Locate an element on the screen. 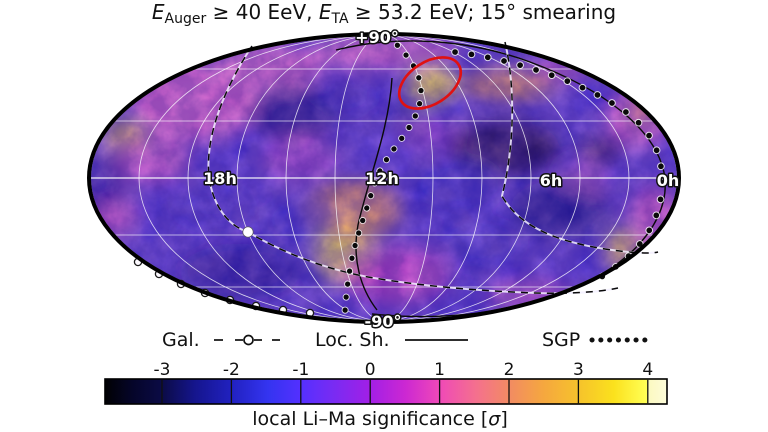  legend-label-galactic: Gal. is located at coordinates (181, 340).